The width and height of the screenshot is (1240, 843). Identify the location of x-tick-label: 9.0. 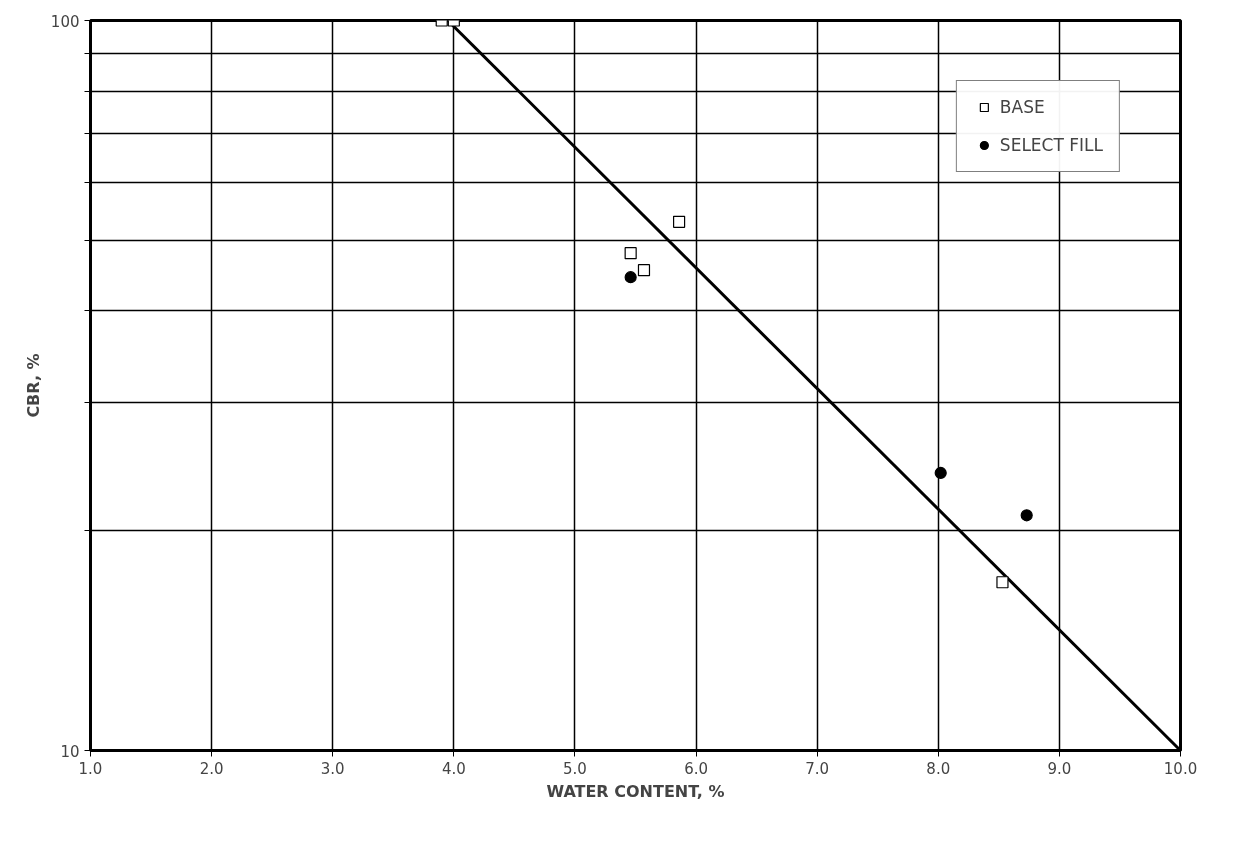
(1059, 768).